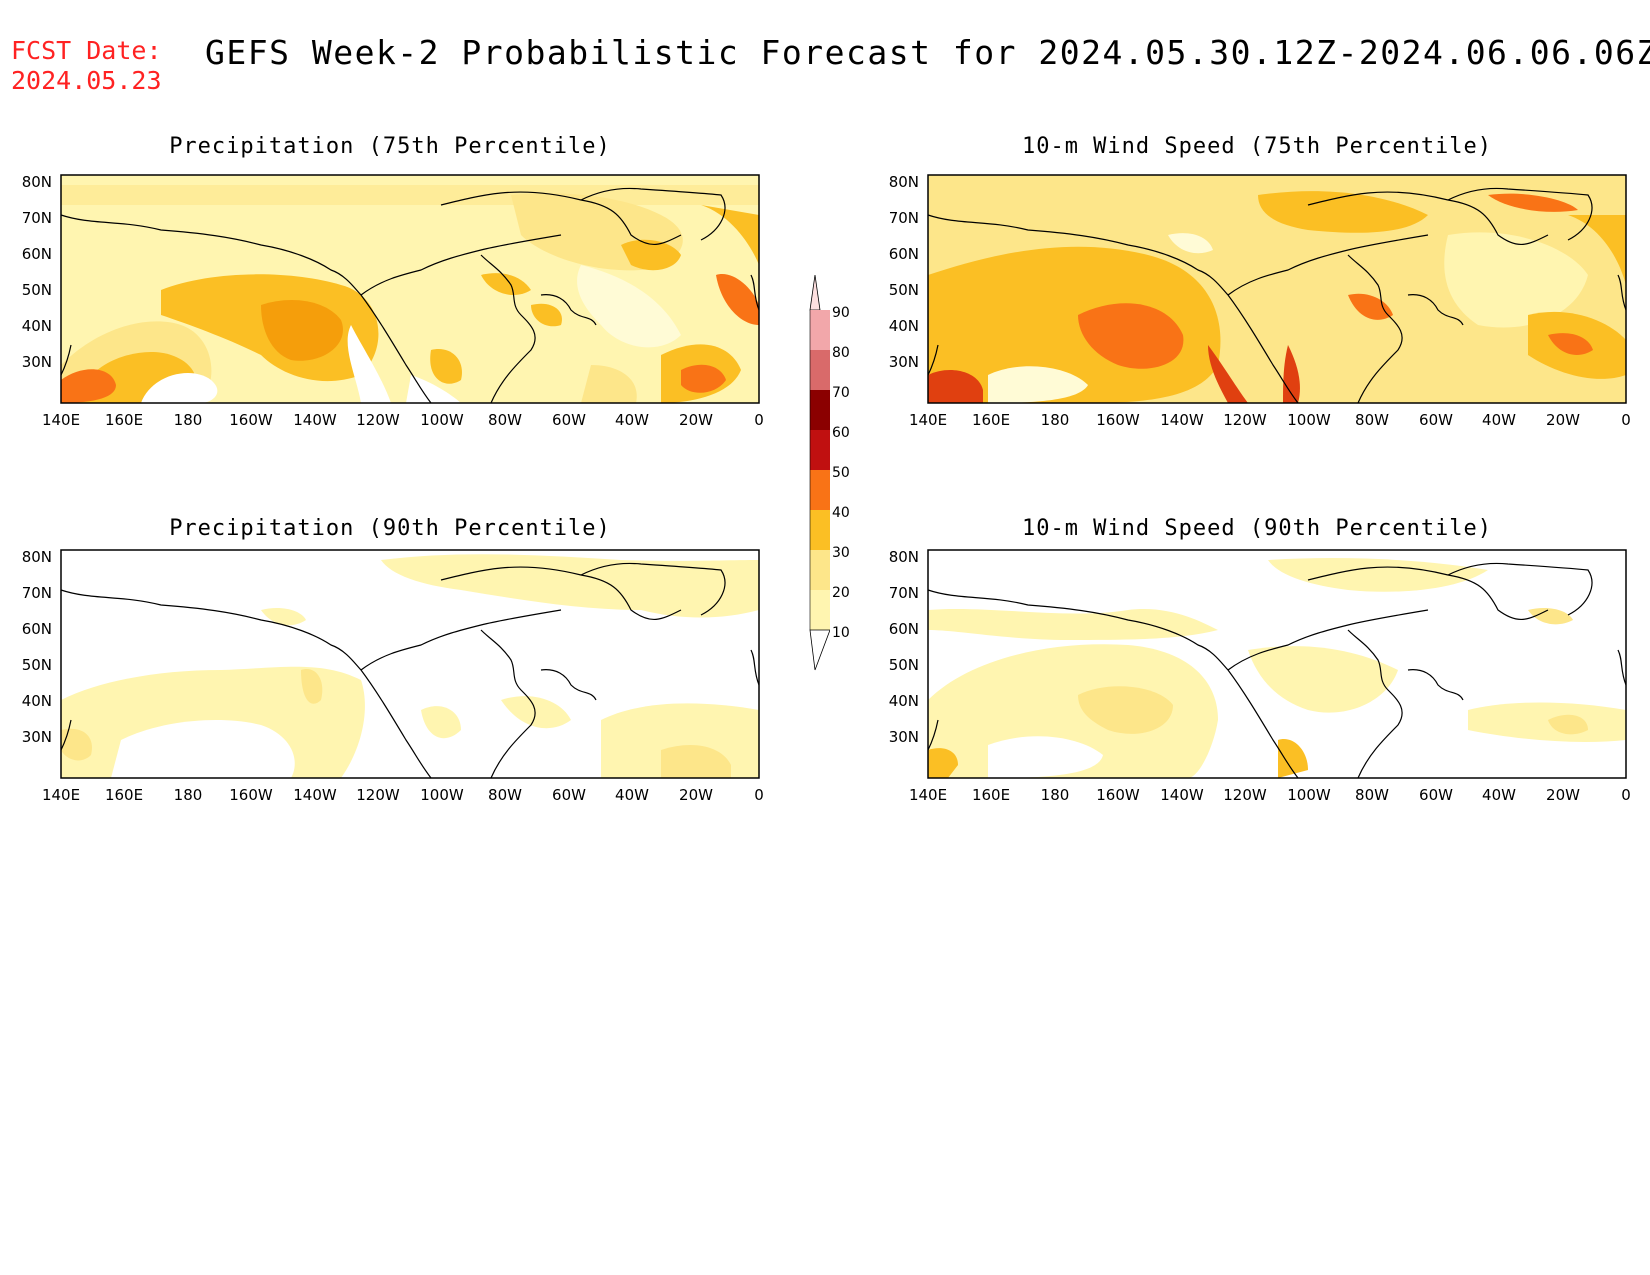  Describe the element at coordinates (390, 146) in the screenshot. I see `panel-title-precip-75: Precipitation (75th Percentile)` at that location.